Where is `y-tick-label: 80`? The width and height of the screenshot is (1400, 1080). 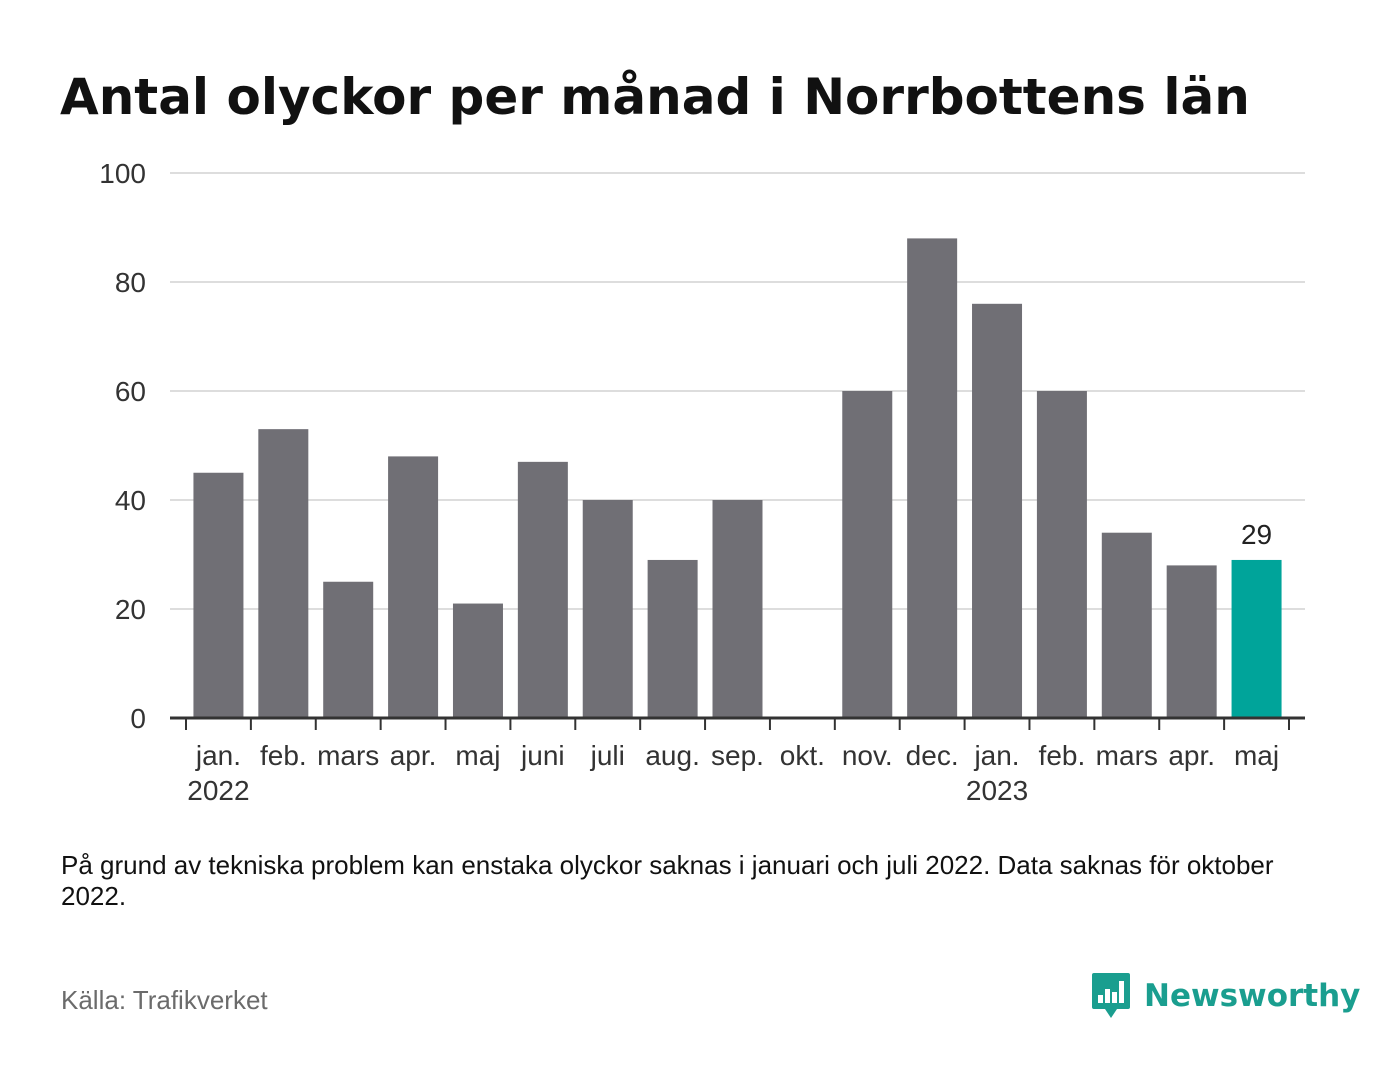
y-tick-label: 80 is located at coordinates (130, 282).